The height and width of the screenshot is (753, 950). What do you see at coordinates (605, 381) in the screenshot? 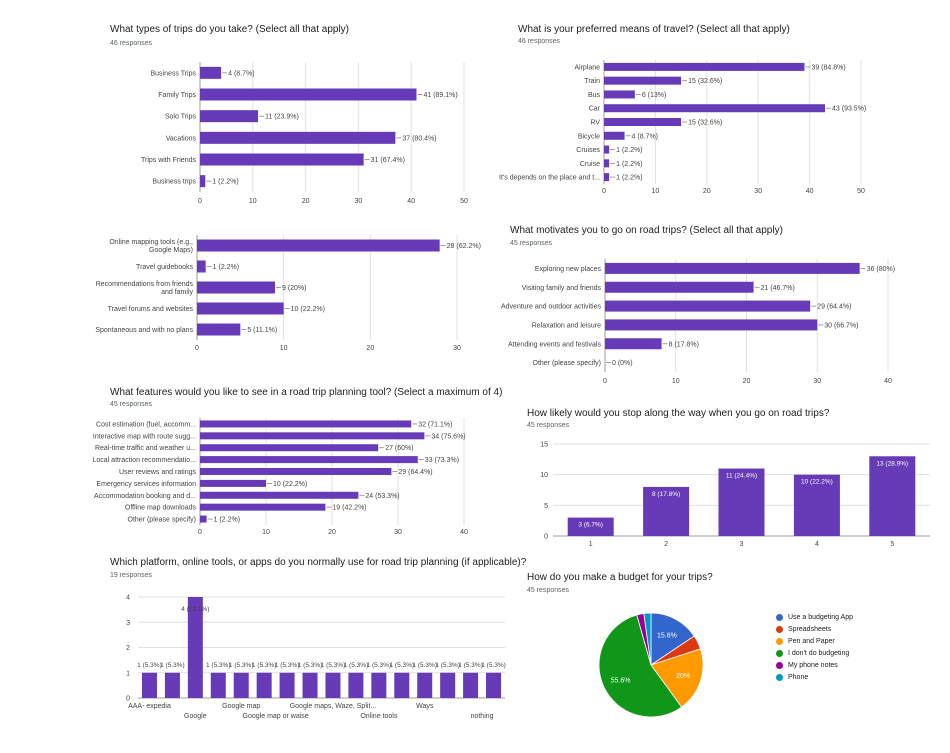
I see `motivate-tick-label: 0` at bounding box center [605, 381].